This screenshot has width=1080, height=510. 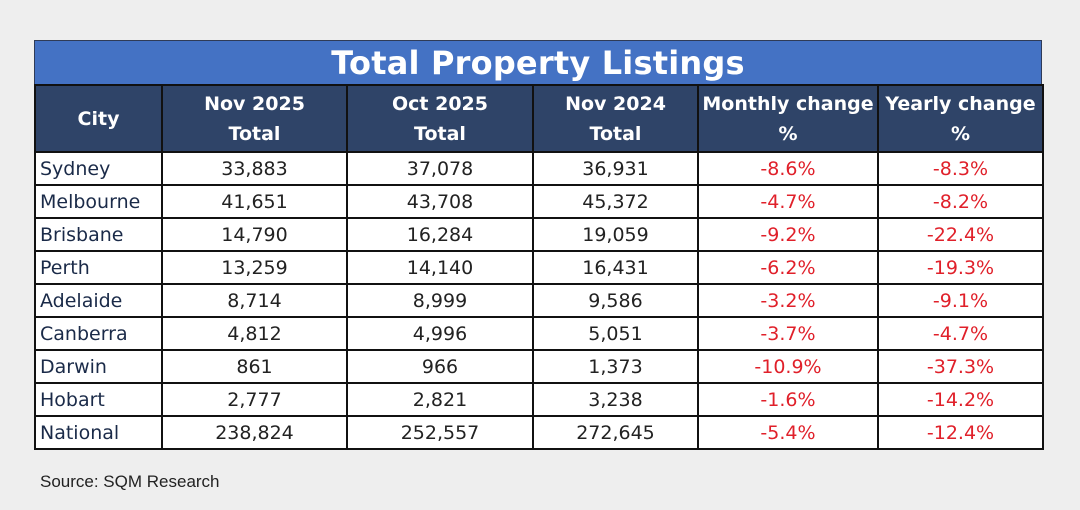 What do you see at coordinates (254, 118) in the screenshot?
I see `header-nov2025: Nov 2025 Total` at bounding box center [254, 118].